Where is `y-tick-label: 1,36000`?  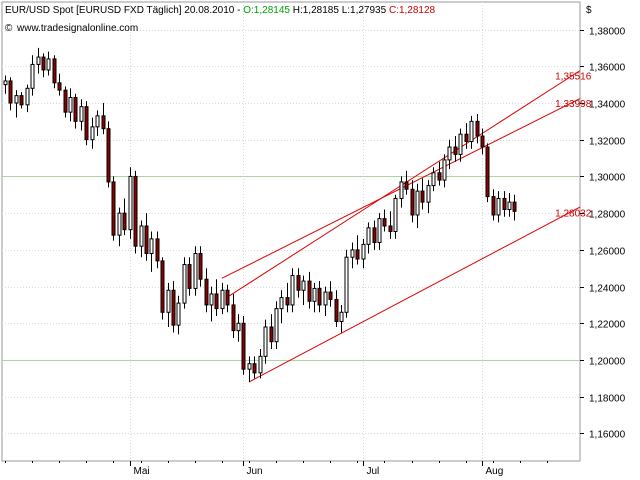 y-tick-label: 1,36000 is located at coordinates (607, 68).